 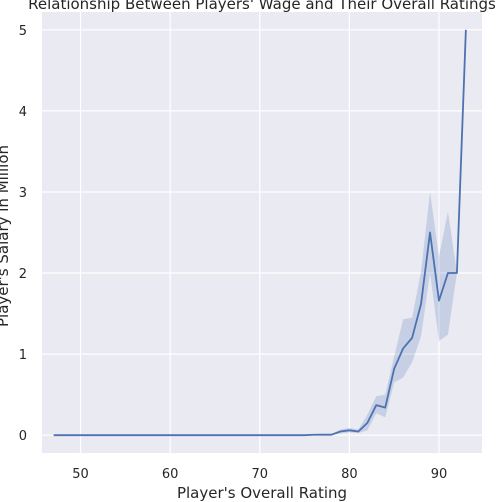 I want to click on x-tick-label: 70, so click(x=259, y=474).